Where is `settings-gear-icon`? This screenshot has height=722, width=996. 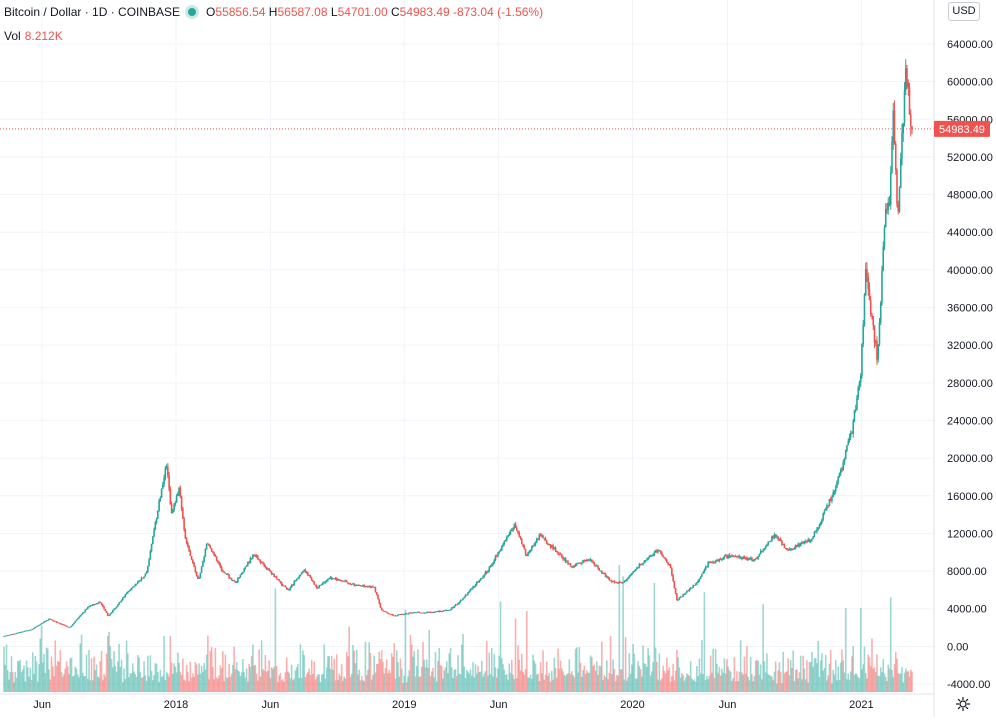
settings-gear-icon is located at coordinates (963, 704).